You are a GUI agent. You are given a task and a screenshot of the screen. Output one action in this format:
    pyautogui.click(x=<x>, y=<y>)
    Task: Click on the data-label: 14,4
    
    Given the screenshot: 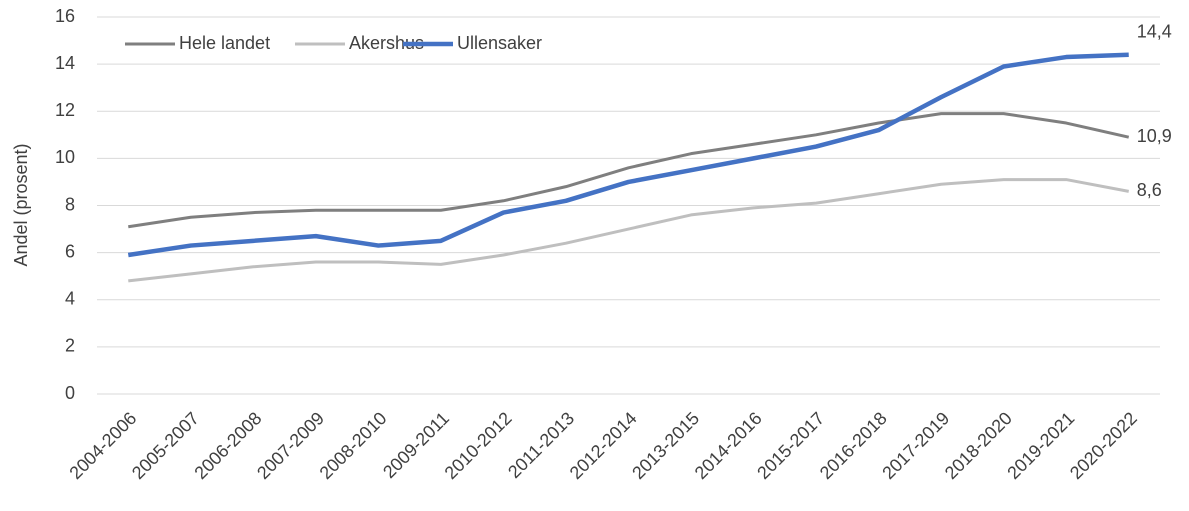 What is the action you would take?
    pyautogui.click(x=1154, y=31)
    